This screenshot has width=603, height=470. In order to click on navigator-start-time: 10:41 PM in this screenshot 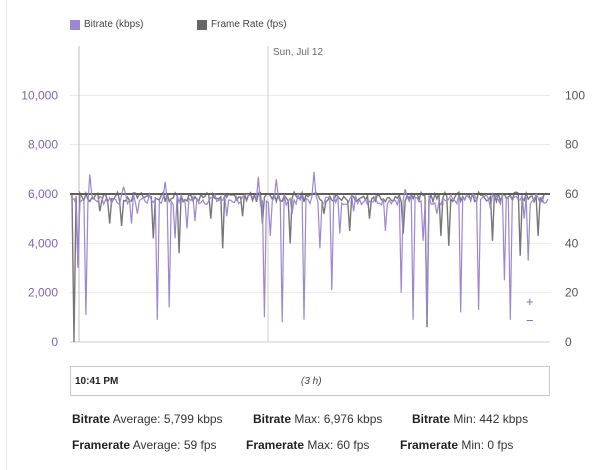, I will do `click(97, 381)`.